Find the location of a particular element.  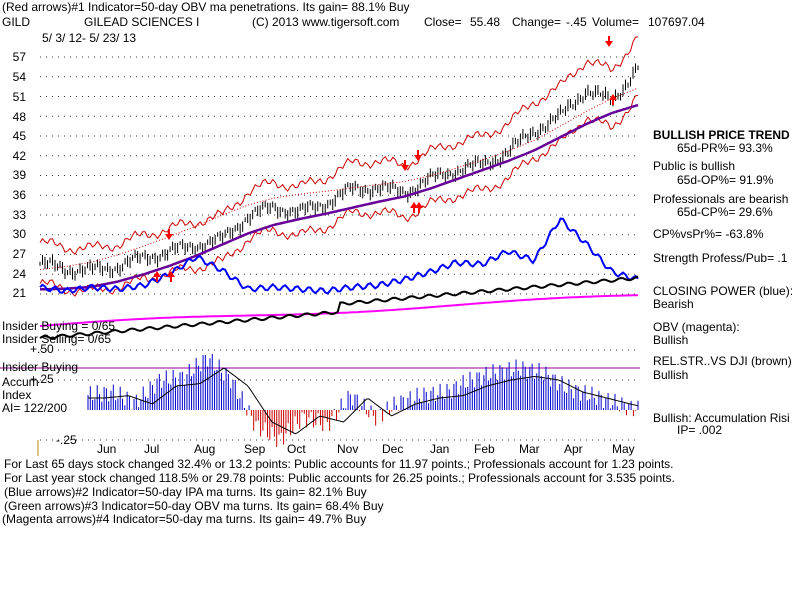

volume-label: Volume= is located at coordinates (616, 22).